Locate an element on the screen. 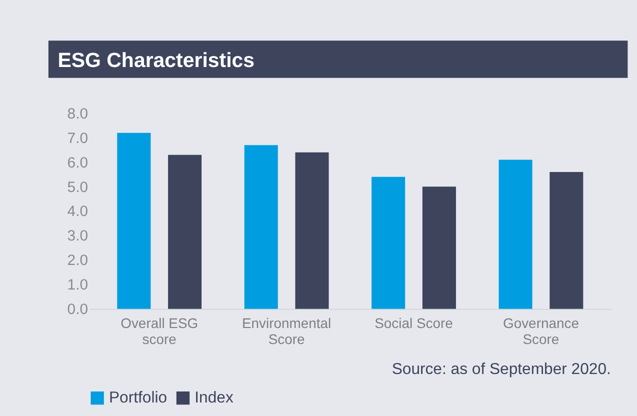 The height and width of the screenshot is (416, 637). chart-title: ESG Characteristics is located at coordinates (156, 60).